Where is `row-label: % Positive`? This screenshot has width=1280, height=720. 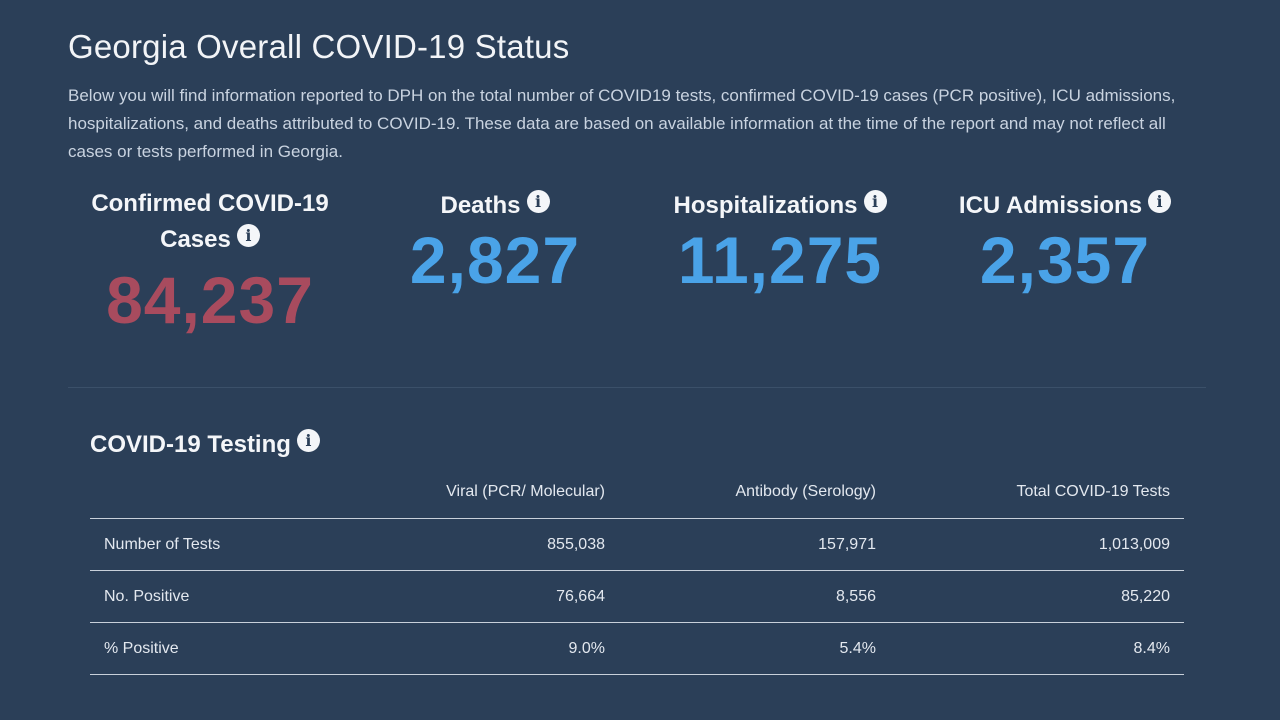 row-label: % Positive is located at coordinates (200, 648).